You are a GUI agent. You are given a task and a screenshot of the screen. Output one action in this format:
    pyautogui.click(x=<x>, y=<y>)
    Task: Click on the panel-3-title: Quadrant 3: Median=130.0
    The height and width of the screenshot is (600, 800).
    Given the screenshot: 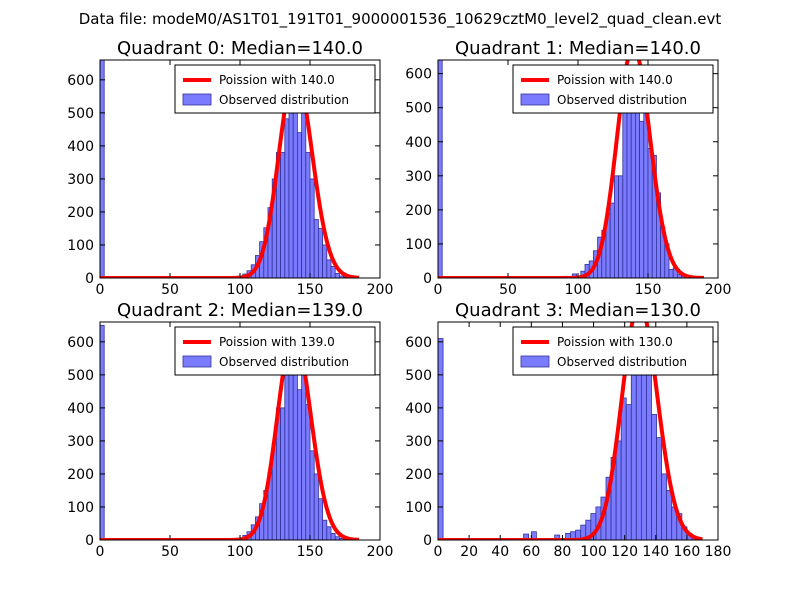 What is the action you would take?
    pyautogui.click(x=578, y=310)
    